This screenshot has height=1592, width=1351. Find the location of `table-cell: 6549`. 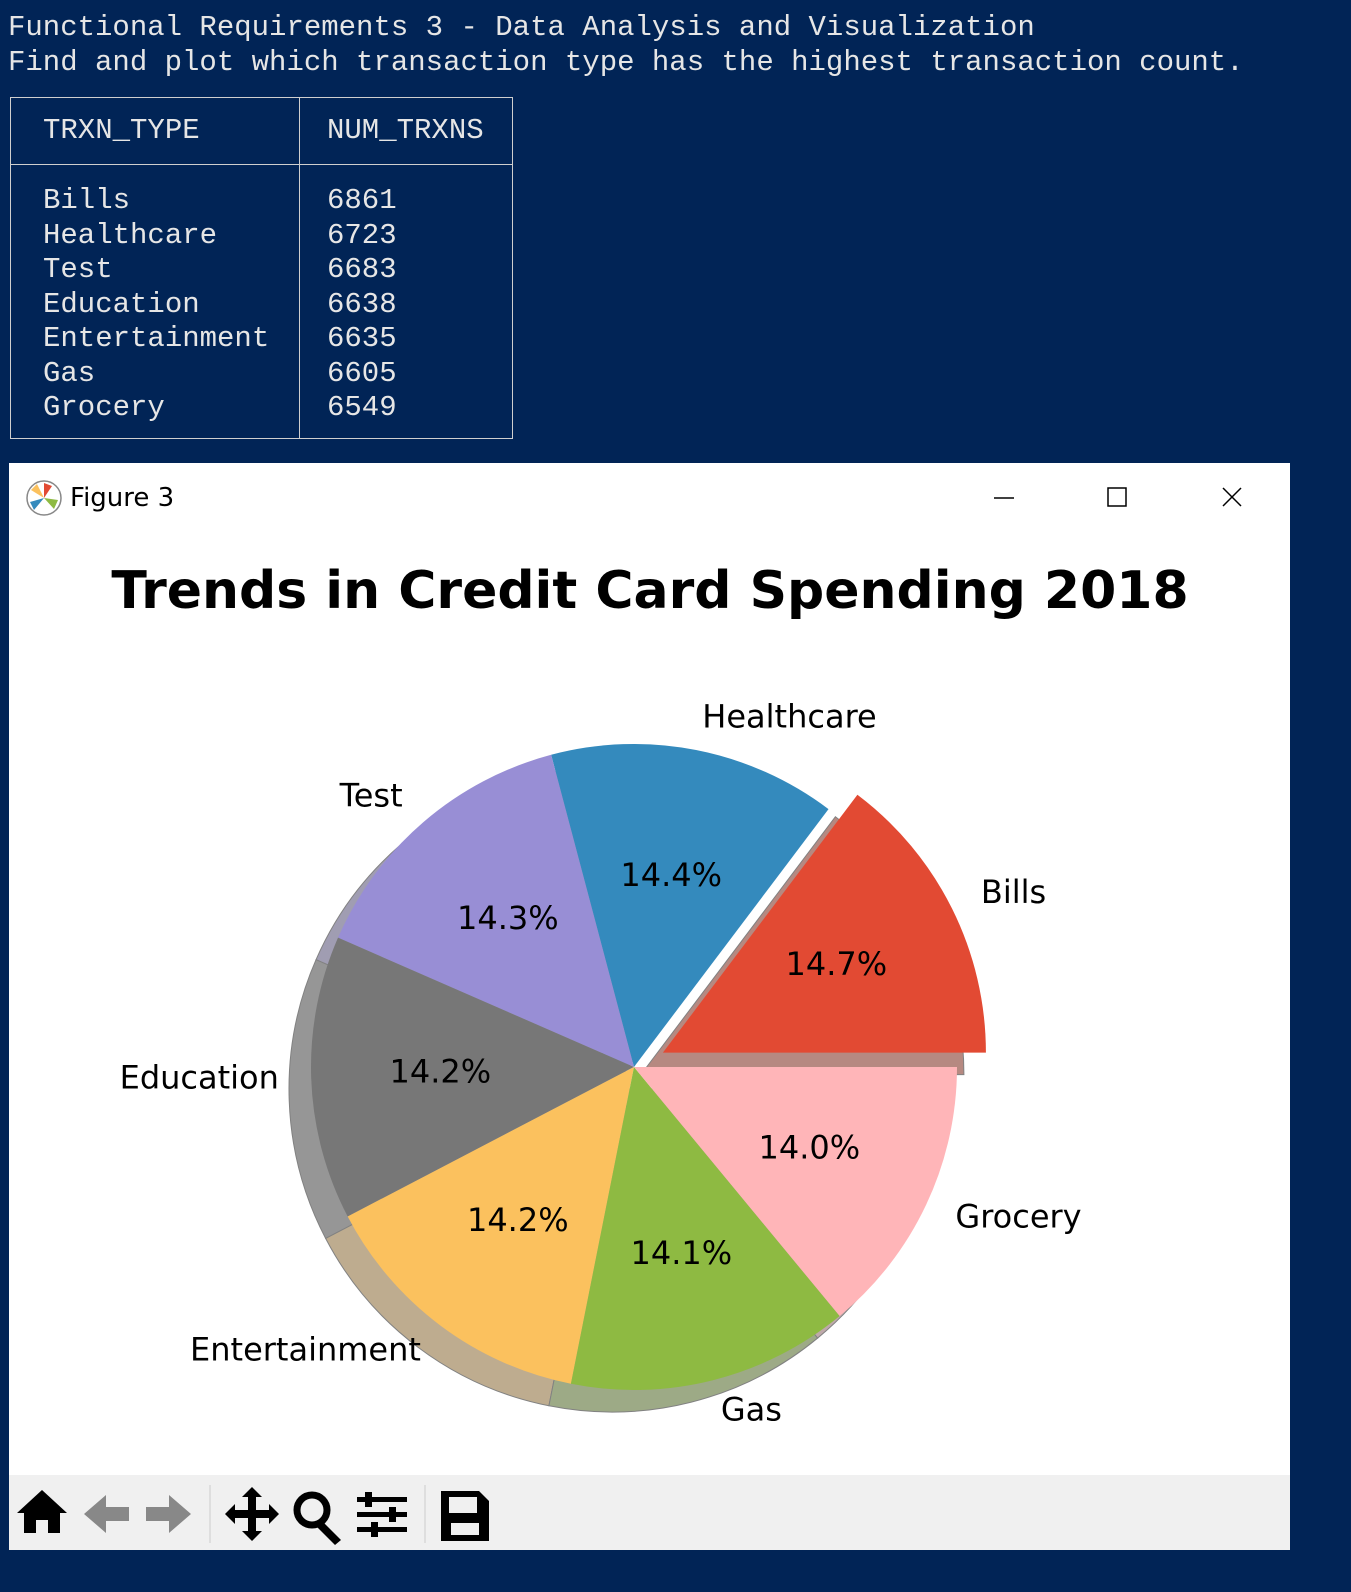

table-cell: 6549 is located at coordinates (362, 407).